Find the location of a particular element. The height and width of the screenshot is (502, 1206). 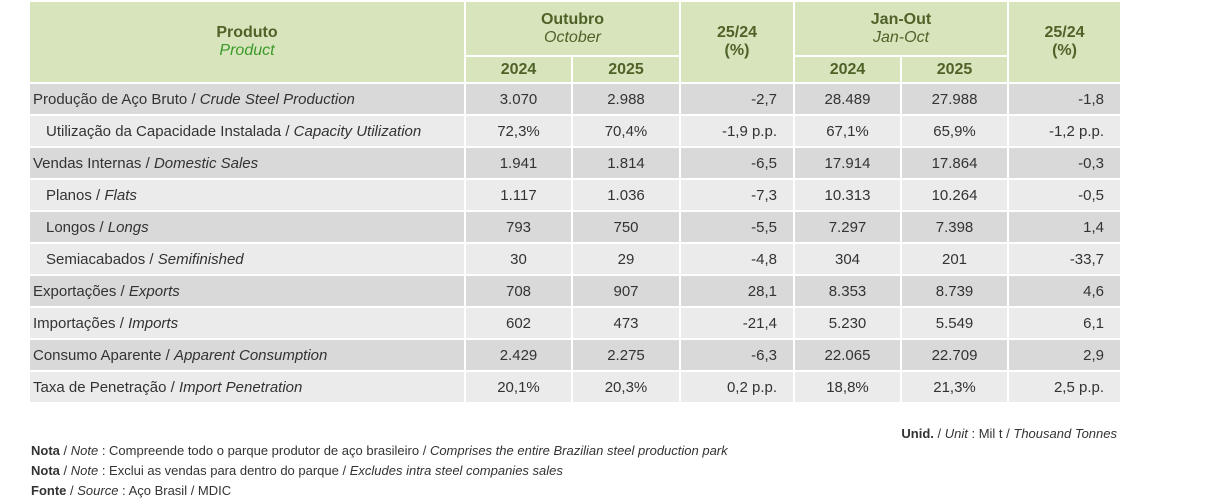

cell-value: -1,9 p.p. is located at coordinates (737, 131).